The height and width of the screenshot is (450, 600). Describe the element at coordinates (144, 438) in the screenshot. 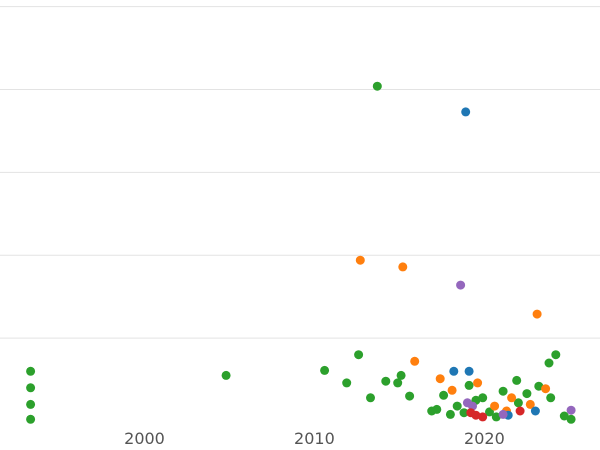

I see `x-tick-label: 2000` at that location.